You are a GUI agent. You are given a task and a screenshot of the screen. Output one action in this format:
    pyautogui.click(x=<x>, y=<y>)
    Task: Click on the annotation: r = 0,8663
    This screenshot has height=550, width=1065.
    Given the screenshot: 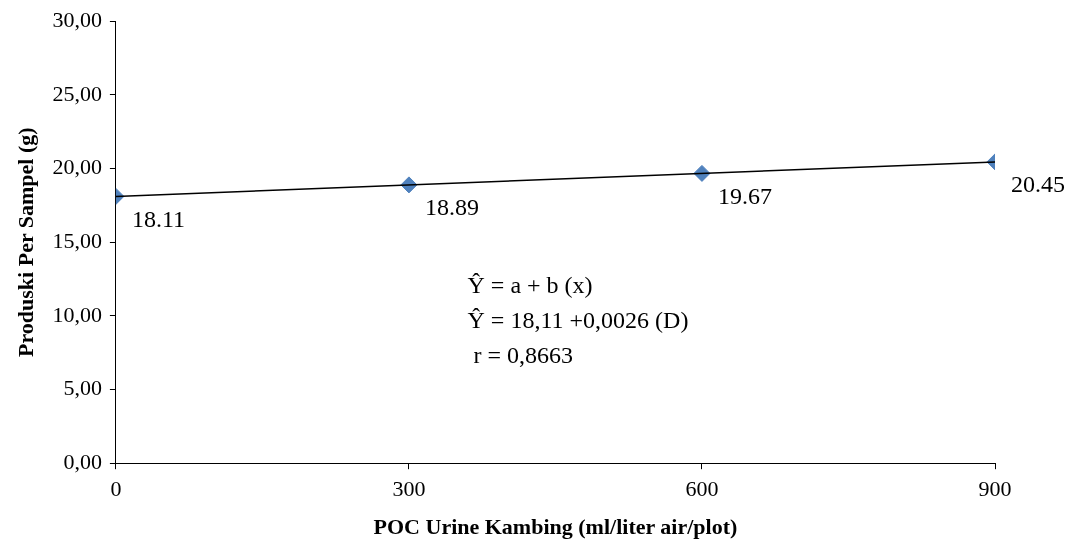 What is the action you would take?
    pyautogui.click(x=520, y=354)
    